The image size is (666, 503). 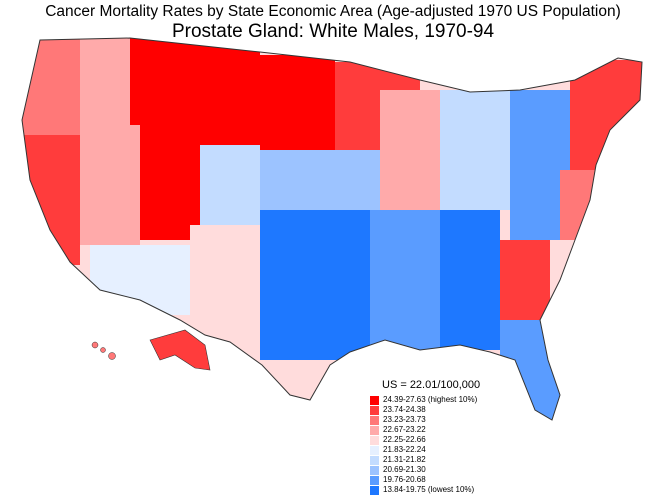 I want to click on hawaii-region, so click(x=103, y=350).